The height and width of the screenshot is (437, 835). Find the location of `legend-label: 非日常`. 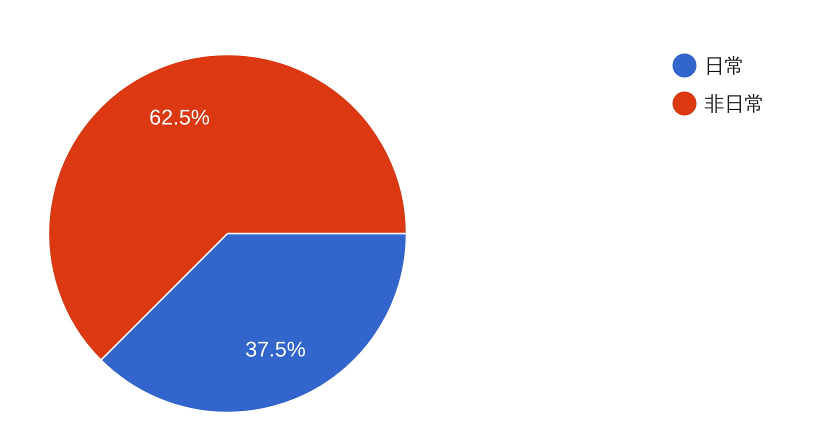

legend-label: 非日常 is located at coordinates (734, 104).